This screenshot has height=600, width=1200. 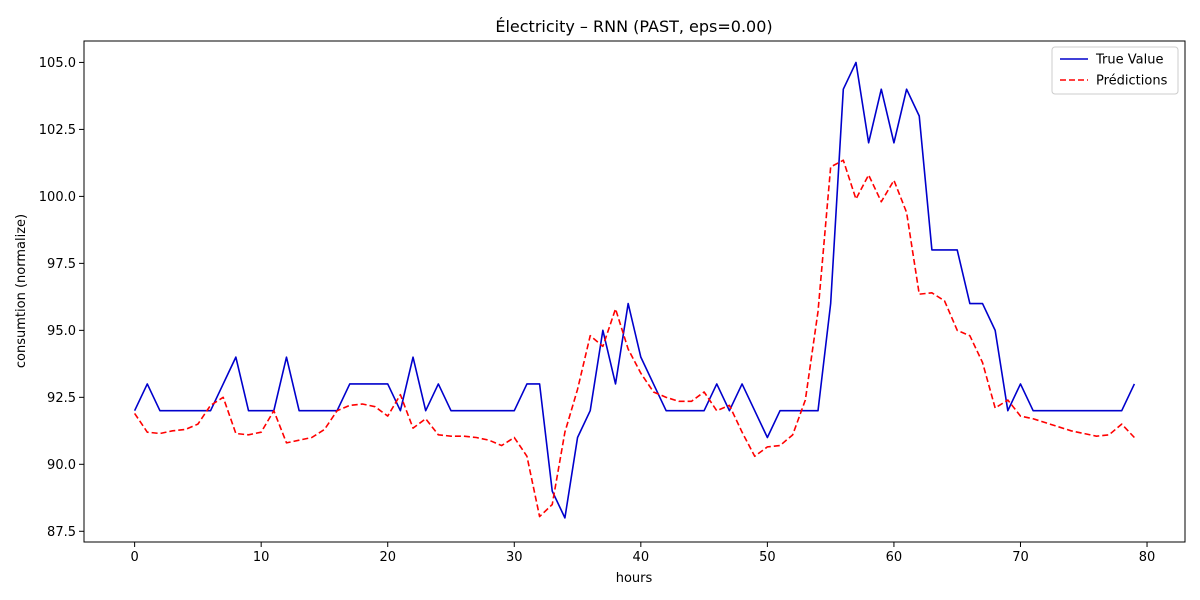 I want to click on x-tick-label: 70, so click(x=1020, y=557).